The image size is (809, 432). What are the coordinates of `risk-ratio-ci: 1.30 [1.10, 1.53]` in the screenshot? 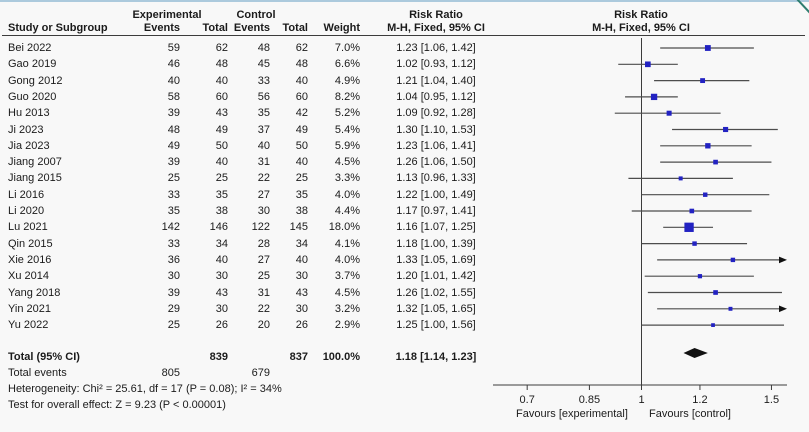 It's located at (436, 129).